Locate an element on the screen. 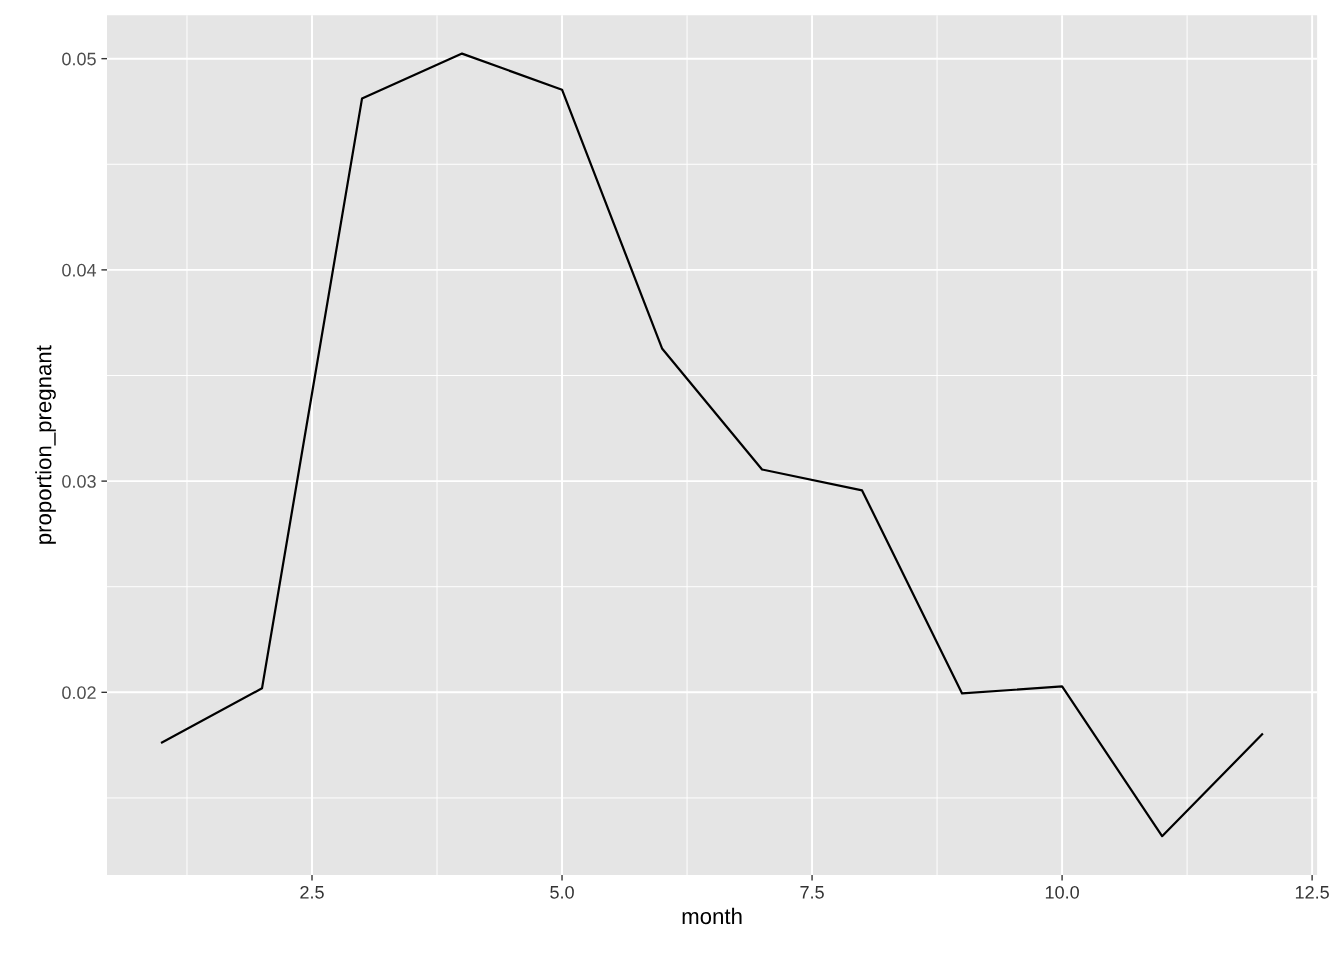  x-axis-title: month is located at coordinates (712, 916).